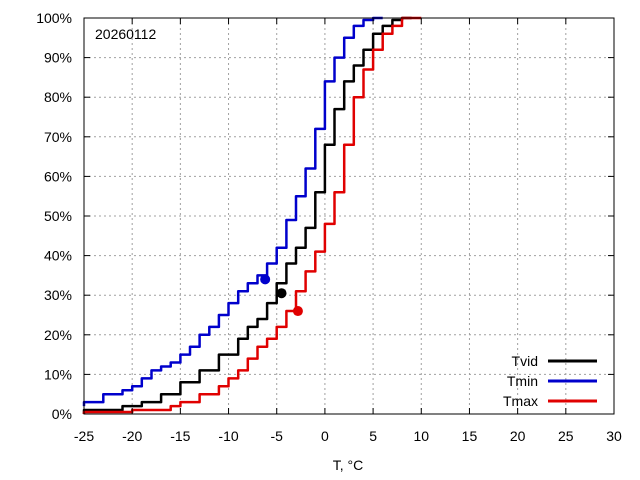 Image resolution: width=640 pixels, height=480 pixels. I want to click on legend-label-tmax: Tmax, so click(520, 401).